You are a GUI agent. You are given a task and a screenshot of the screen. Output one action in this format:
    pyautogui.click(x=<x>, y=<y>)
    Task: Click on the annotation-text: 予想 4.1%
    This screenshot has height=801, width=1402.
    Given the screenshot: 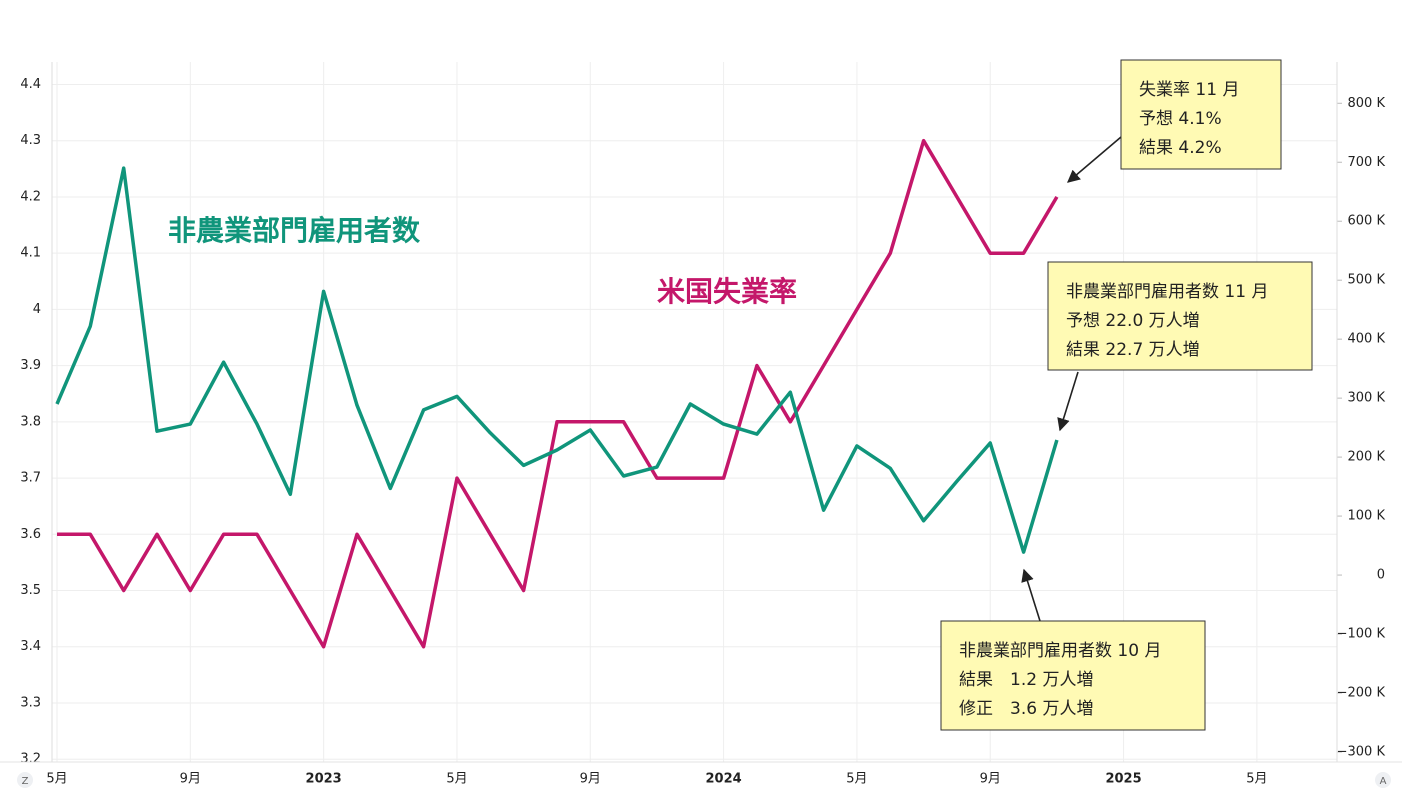 What is the action you would take?
    pyautogui.click(x=1180, y=119)
    